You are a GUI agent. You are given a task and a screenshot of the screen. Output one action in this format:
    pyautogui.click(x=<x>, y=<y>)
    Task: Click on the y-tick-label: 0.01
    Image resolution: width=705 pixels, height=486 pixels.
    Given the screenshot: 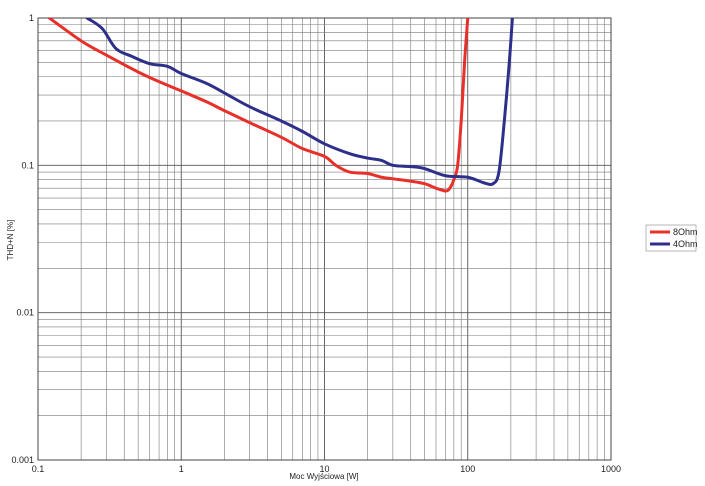 What is the action you would take?
    pyautogui.click(x=25, y=313)
    